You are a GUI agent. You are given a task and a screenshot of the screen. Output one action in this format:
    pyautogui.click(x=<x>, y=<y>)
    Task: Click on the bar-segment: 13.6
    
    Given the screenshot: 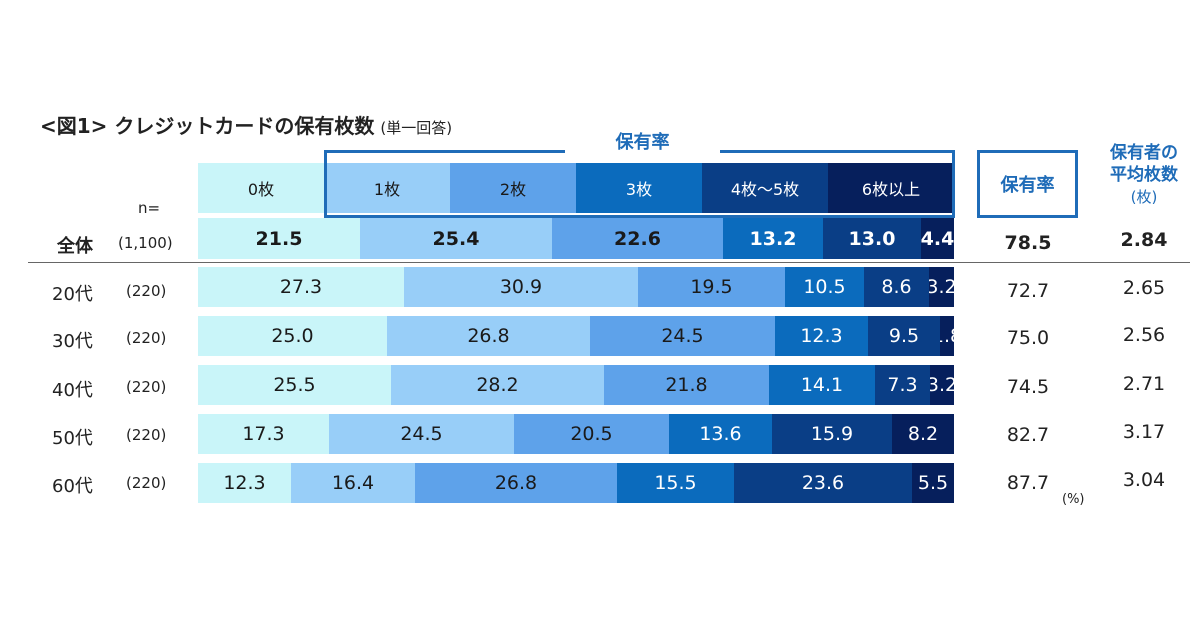 What is the action you would take?
    pyautogui.click(x=720, y=434)
    